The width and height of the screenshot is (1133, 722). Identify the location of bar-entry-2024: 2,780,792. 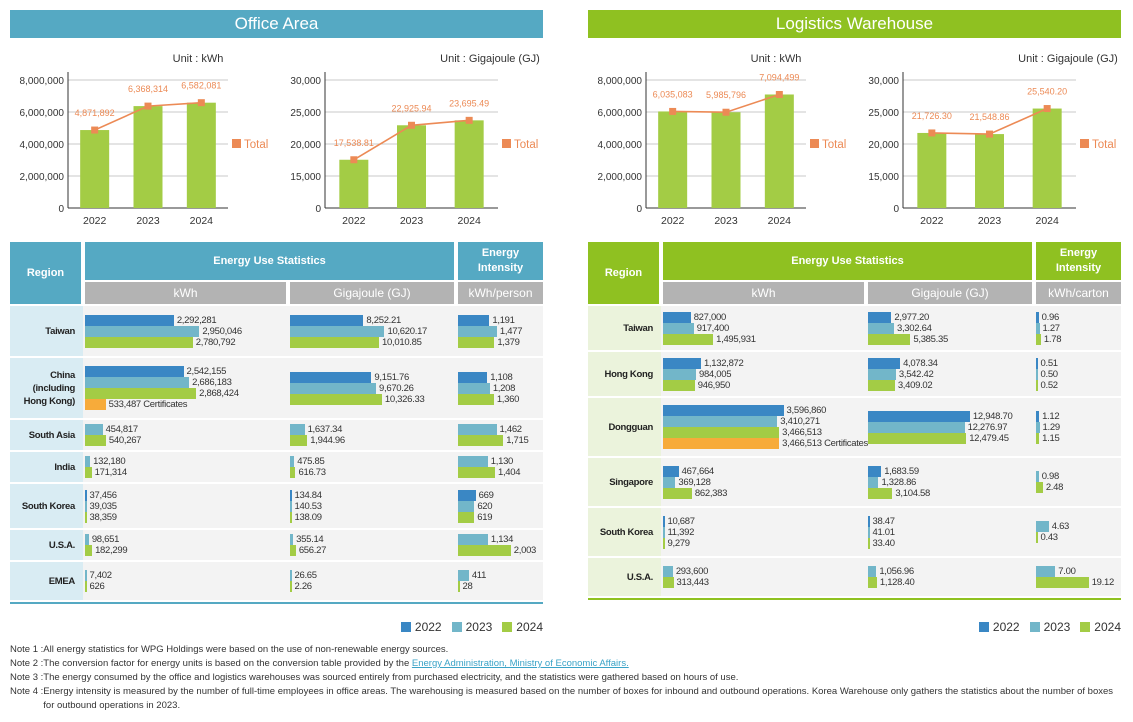
(185, 342).